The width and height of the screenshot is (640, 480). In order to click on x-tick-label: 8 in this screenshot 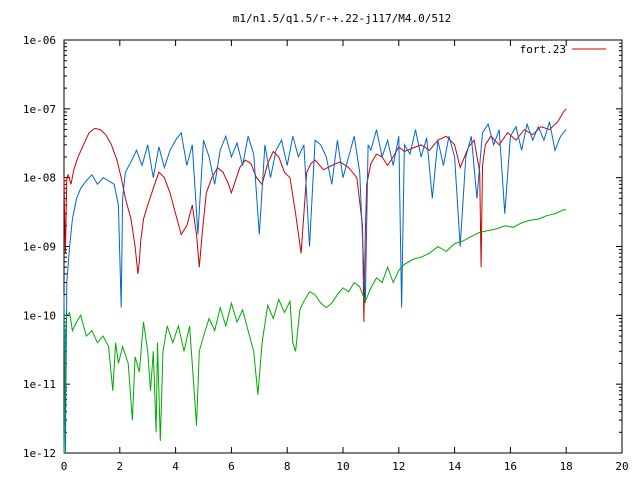, I will do `click(287, 466)`.